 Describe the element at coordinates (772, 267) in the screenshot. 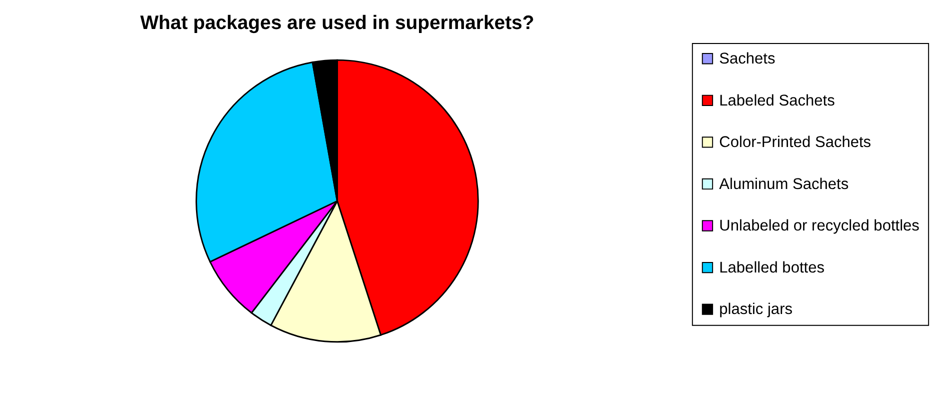

I see `legend-label: Labelled bottes` at that location.